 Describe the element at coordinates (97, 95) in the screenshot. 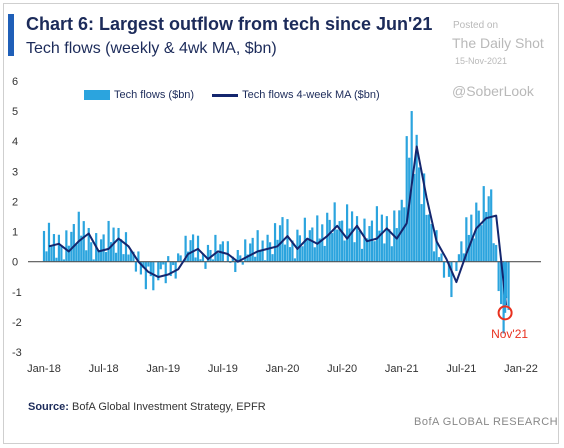

I see `legend-swatch-bars` at that location.